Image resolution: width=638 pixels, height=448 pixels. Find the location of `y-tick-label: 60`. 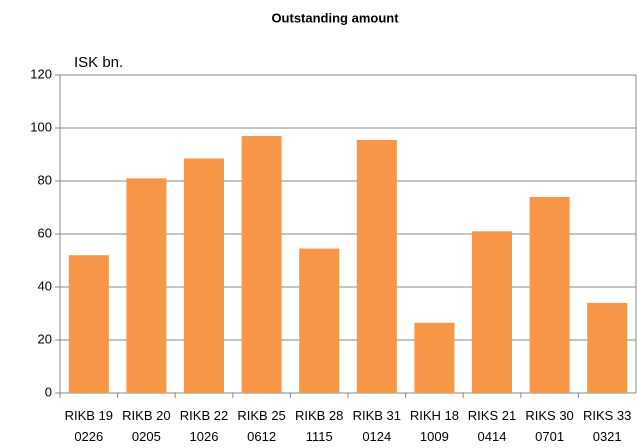

y-tick-label: 60 is located at coordinates (45, 232).